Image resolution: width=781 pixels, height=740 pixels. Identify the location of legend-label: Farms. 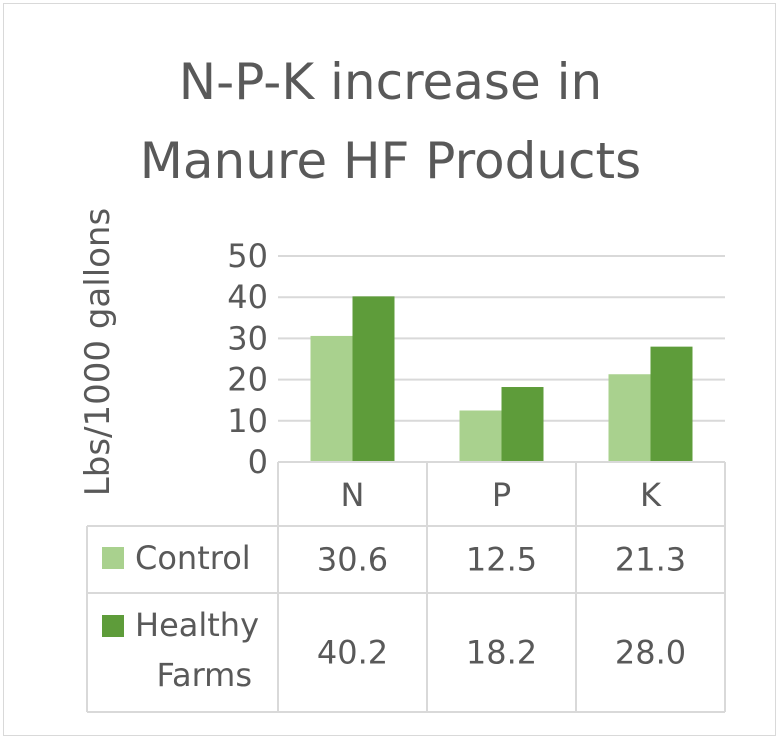
(204, 675).